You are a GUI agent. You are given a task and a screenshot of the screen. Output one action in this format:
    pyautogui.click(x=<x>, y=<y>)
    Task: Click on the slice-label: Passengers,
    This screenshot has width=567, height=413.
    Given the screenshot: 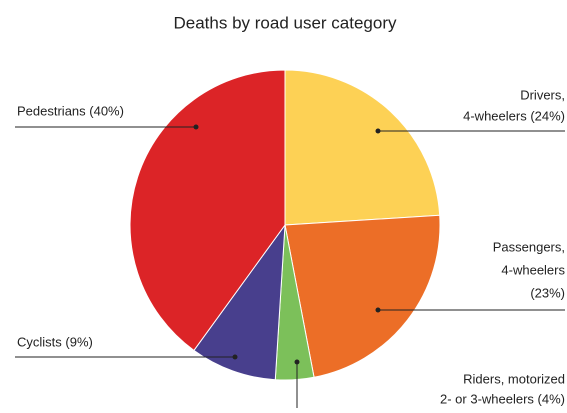 What is the action you would take?
    pyautogui.click(x=529, y=246)
    